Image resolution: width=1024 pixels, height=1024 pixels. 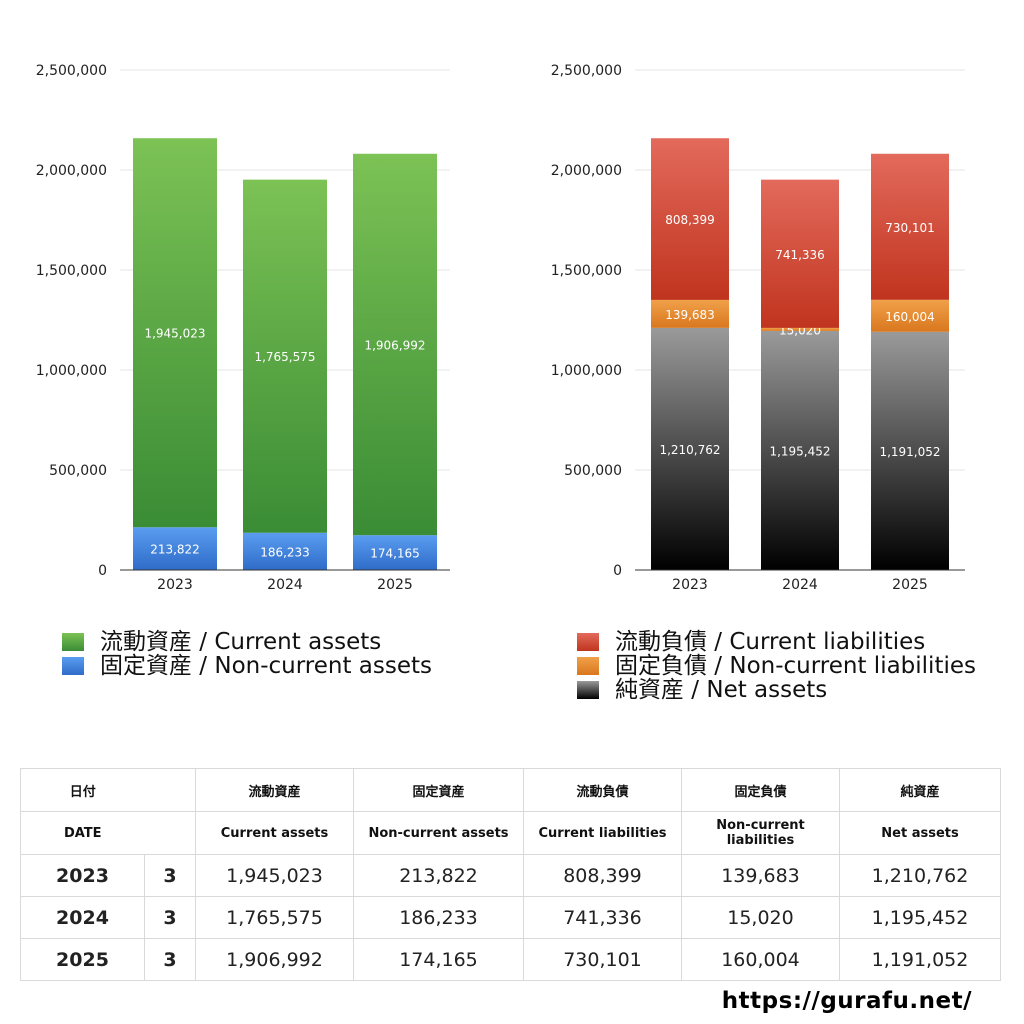 I want to click on legend-item-current-assets: 流動資産 / Current assets, so click(x=247, y=642).